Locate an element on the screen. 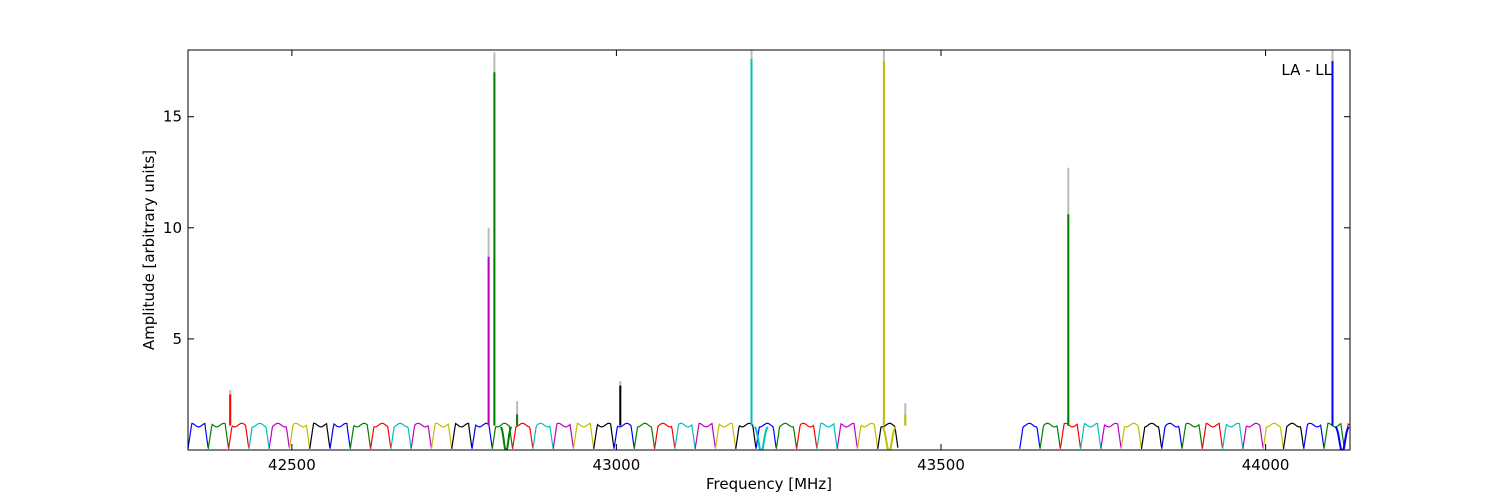  x-tick-label-0: 42500 is located at coordinates (292, 465).